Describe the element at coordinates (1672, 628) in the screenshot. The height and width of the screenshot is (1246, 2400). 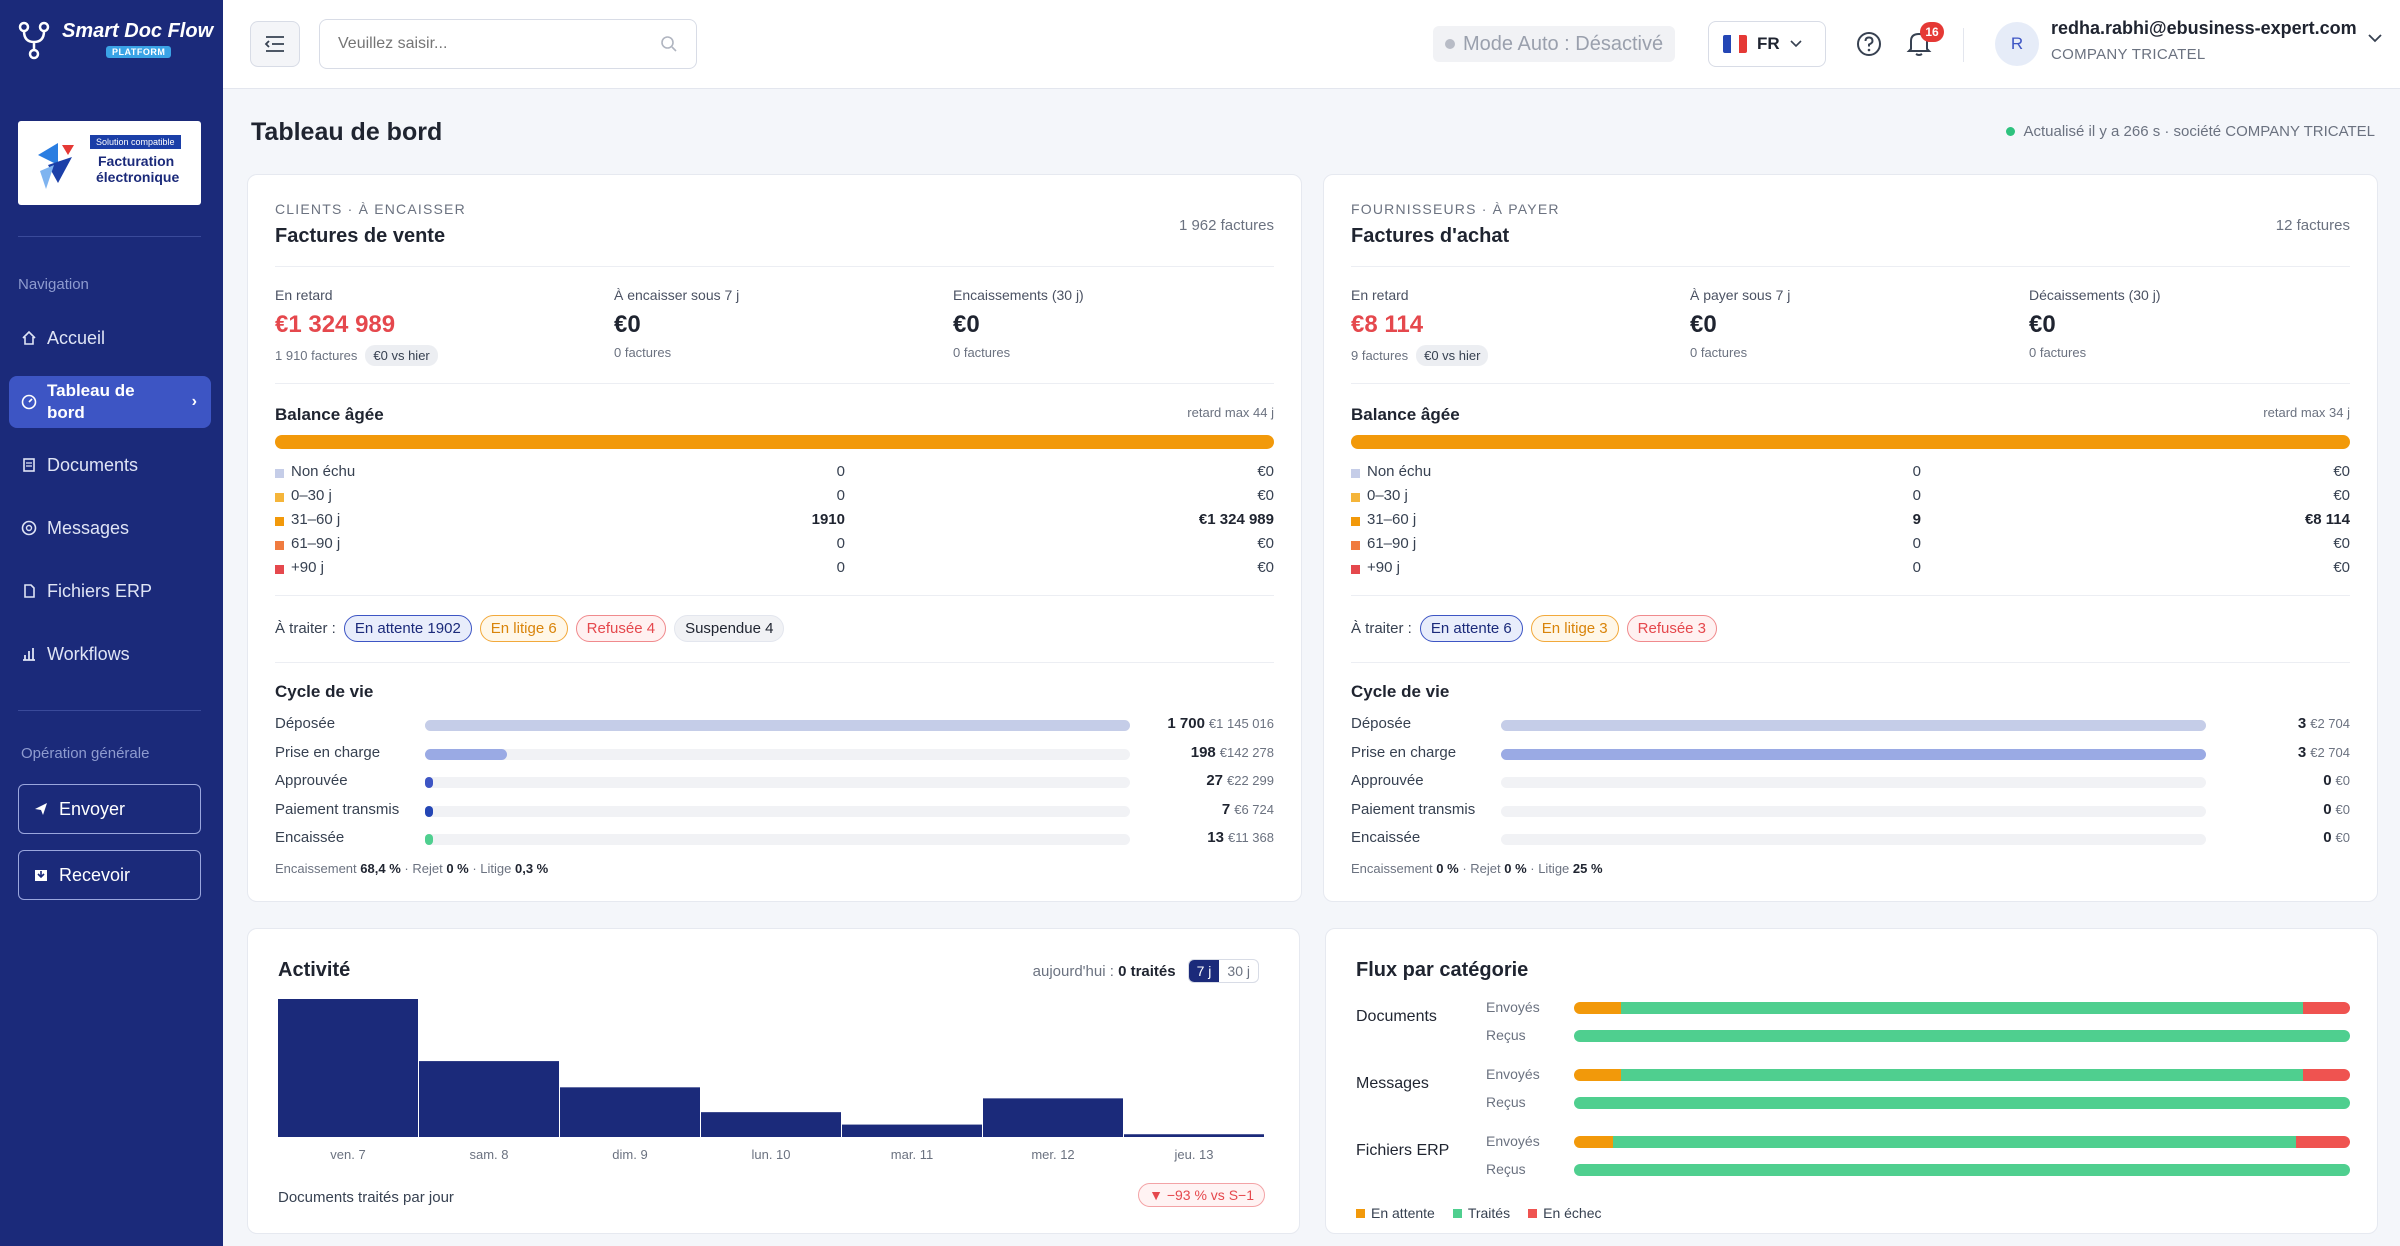
I see `refused-chip: Refusée 3` at that location.